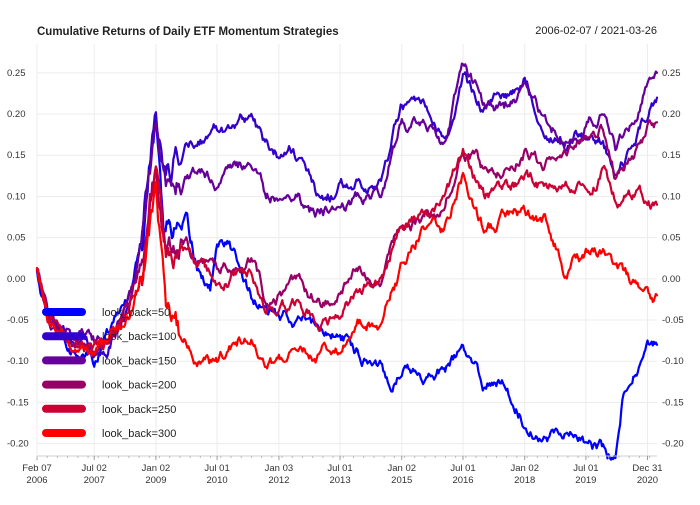 This screenshot has width=700, height=505. Describe the element at coordinates (18, 444) in the screenshot. I see `y-tick-label-left: -0.20` at that location.